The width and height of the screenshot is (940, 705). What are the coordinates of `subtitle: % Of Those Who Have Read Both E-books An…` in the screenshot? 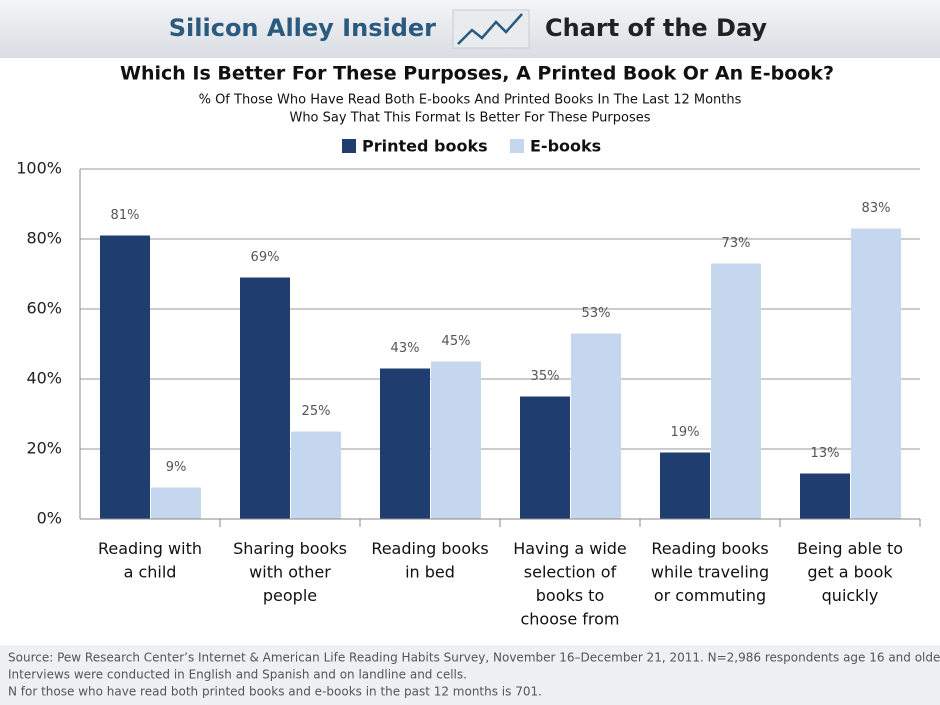 It's located at (470, 100).